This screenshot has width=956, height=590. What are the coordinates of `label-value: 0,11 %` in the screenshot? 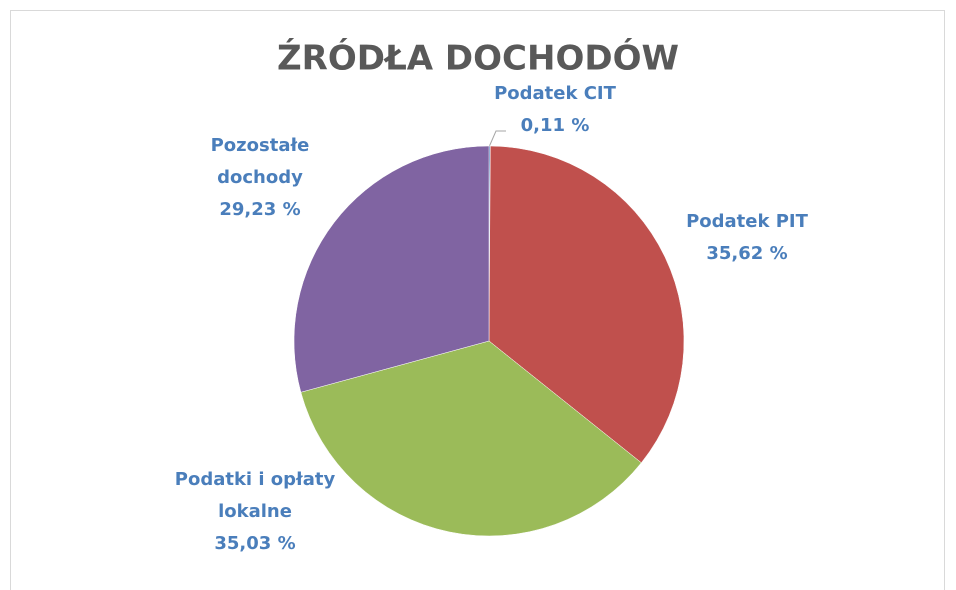 It's located at (555, 125).